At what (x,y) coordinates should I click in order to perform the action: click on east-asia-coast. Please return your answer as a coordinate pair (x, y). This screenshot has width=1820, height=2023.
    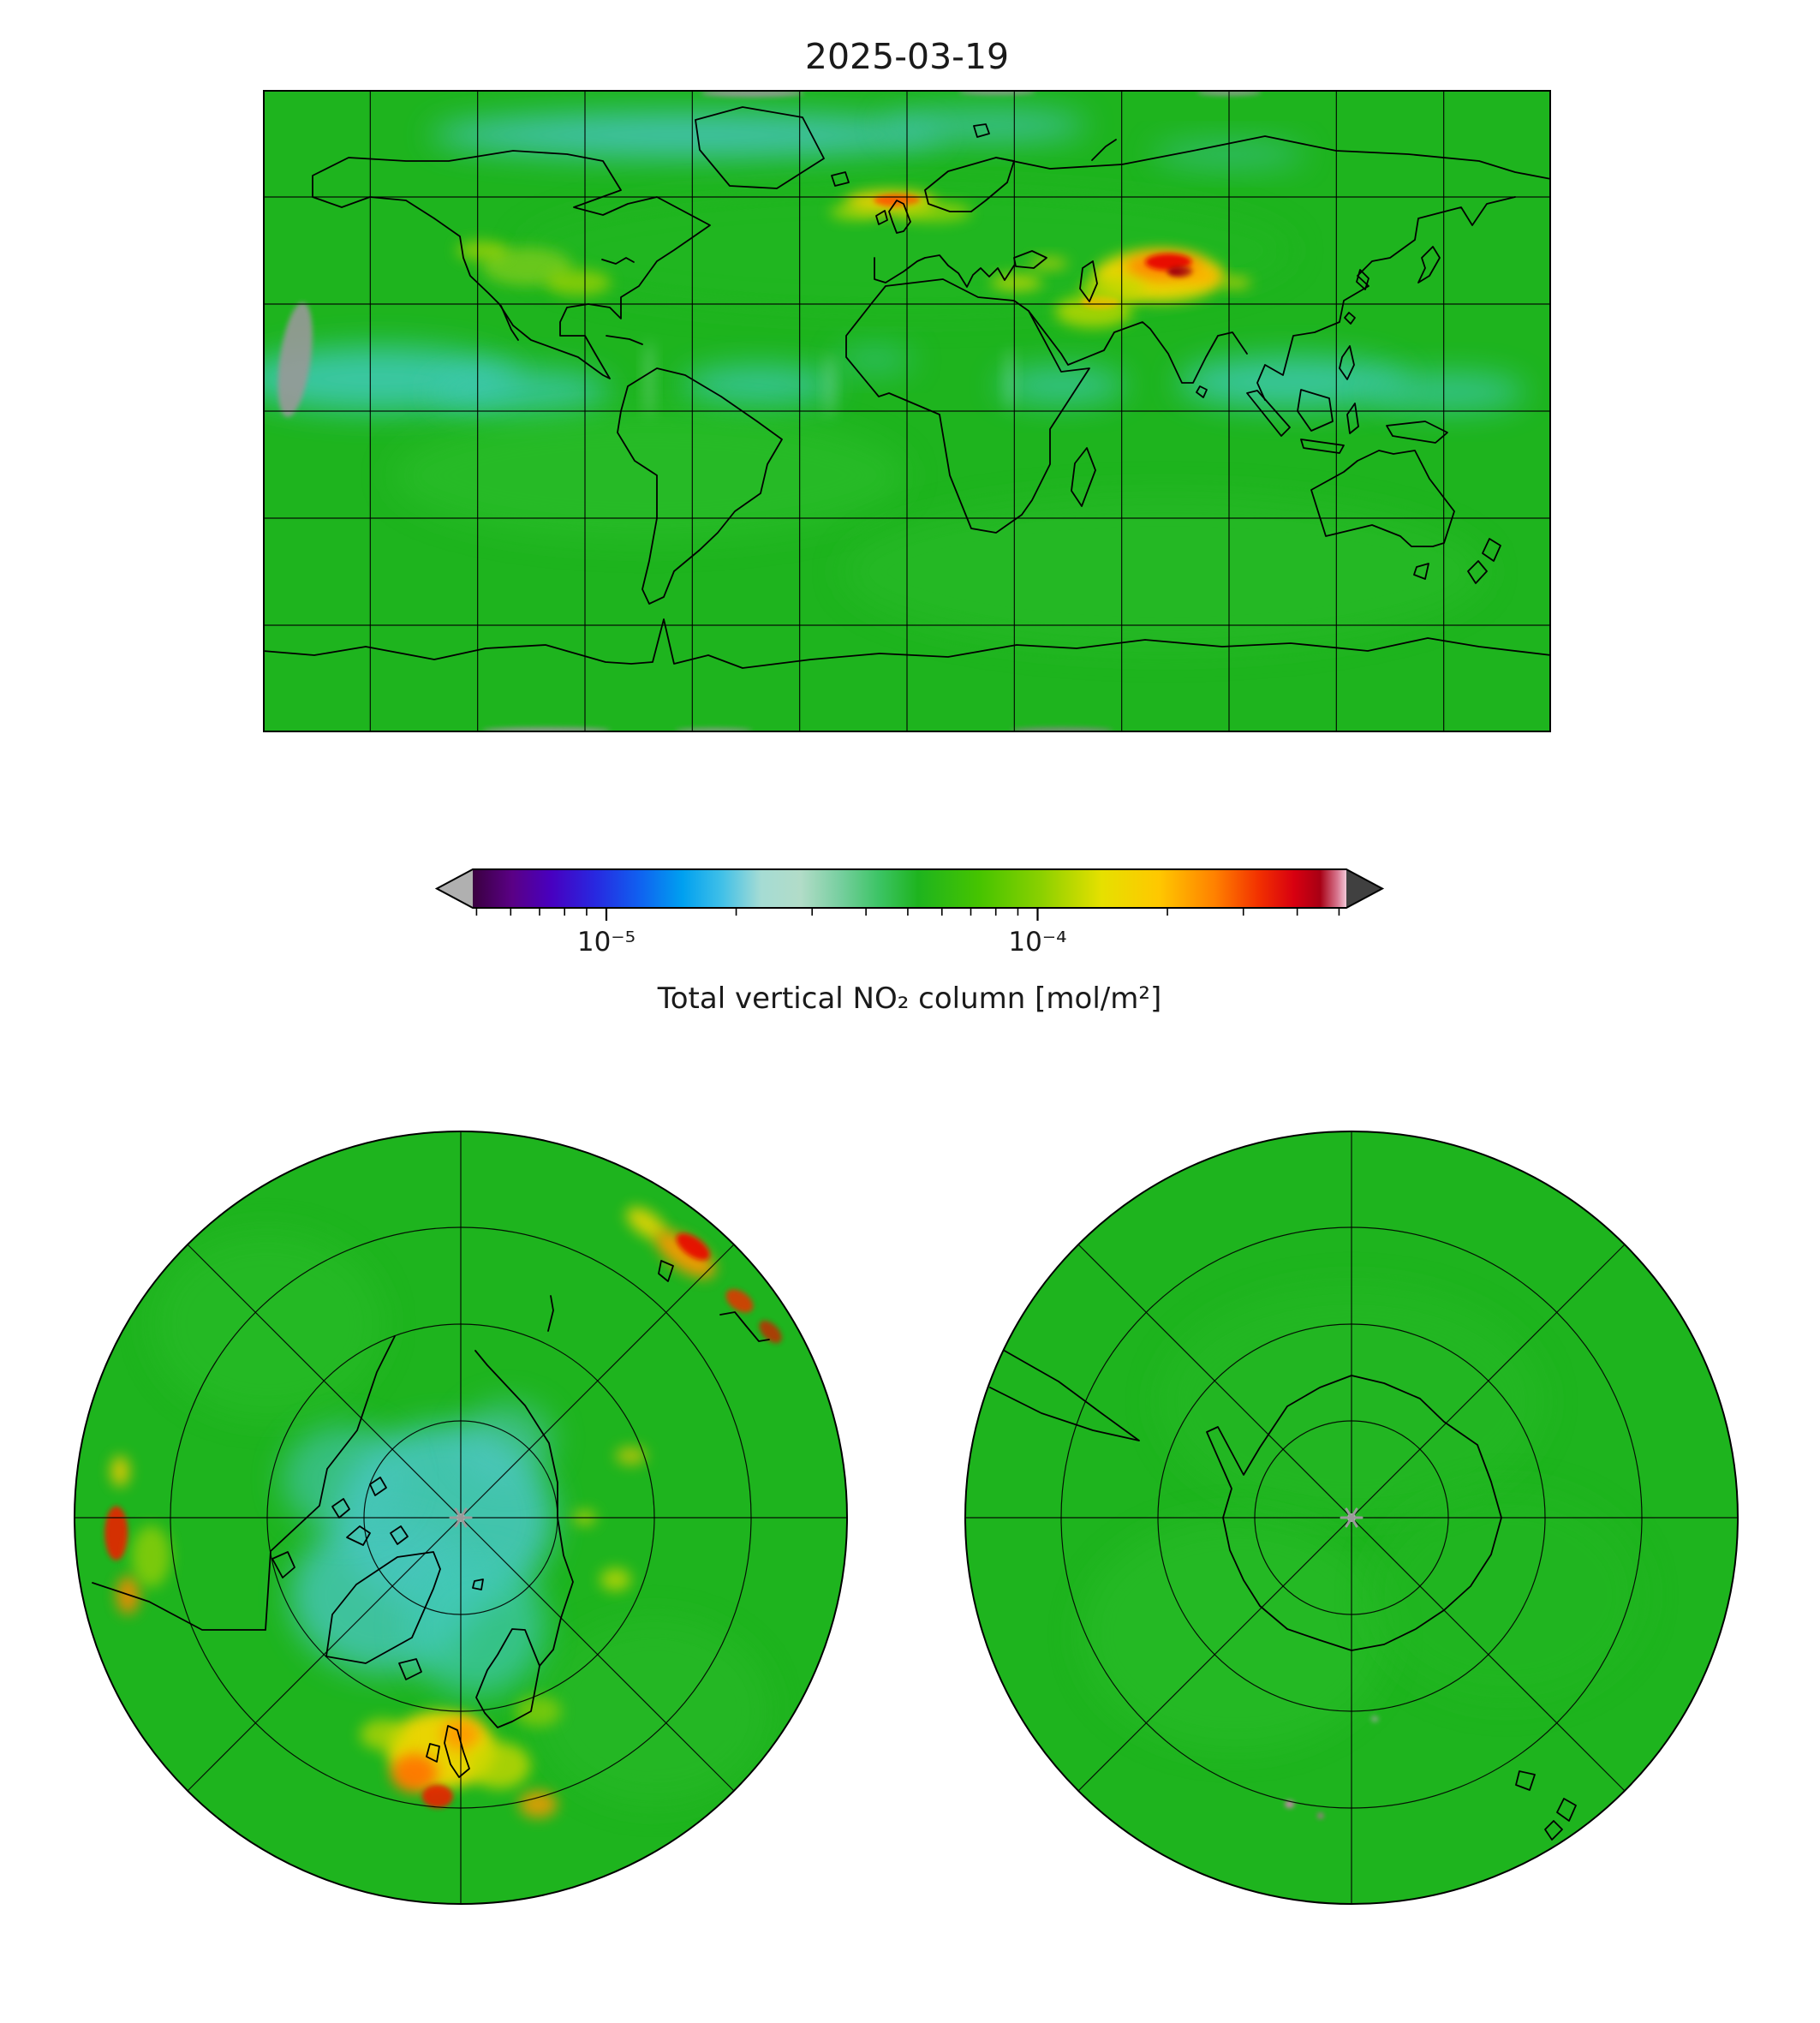
    Looking at the image, I should click on (1386, 298).